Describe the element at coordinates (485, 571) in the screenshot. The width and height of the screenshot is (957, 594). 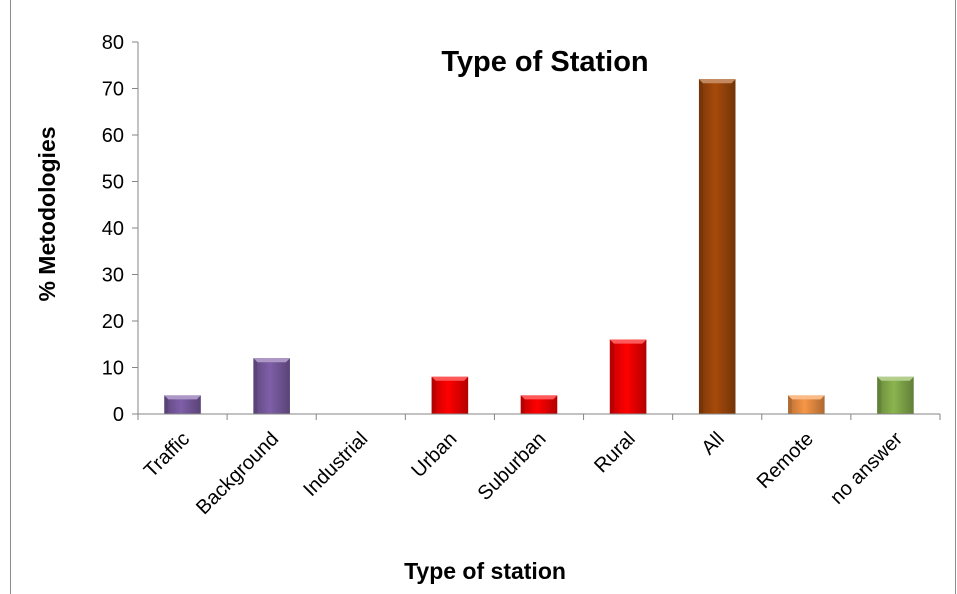
I see `x-axis-label: Type of station` at that location.